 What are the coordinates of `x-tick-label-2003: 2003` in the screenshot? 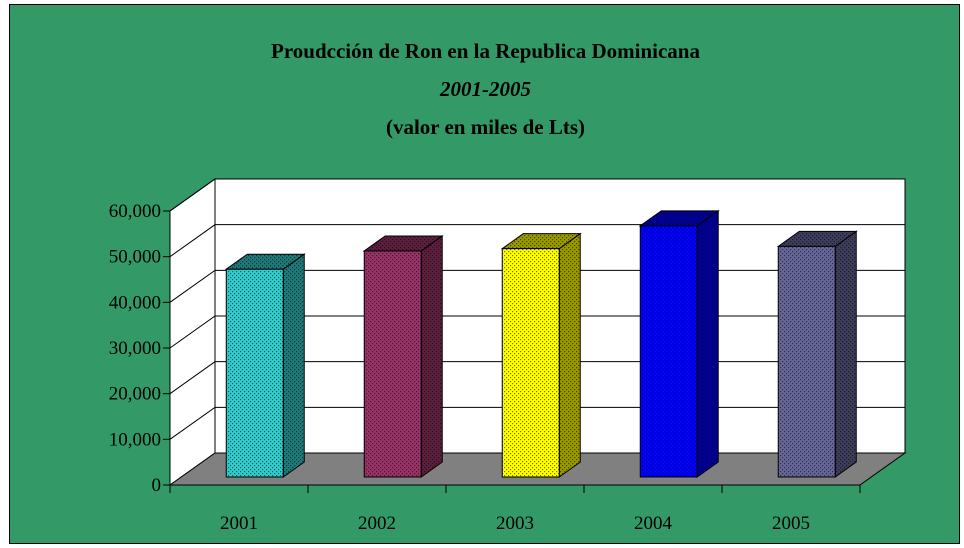 It's located at (515, 523).